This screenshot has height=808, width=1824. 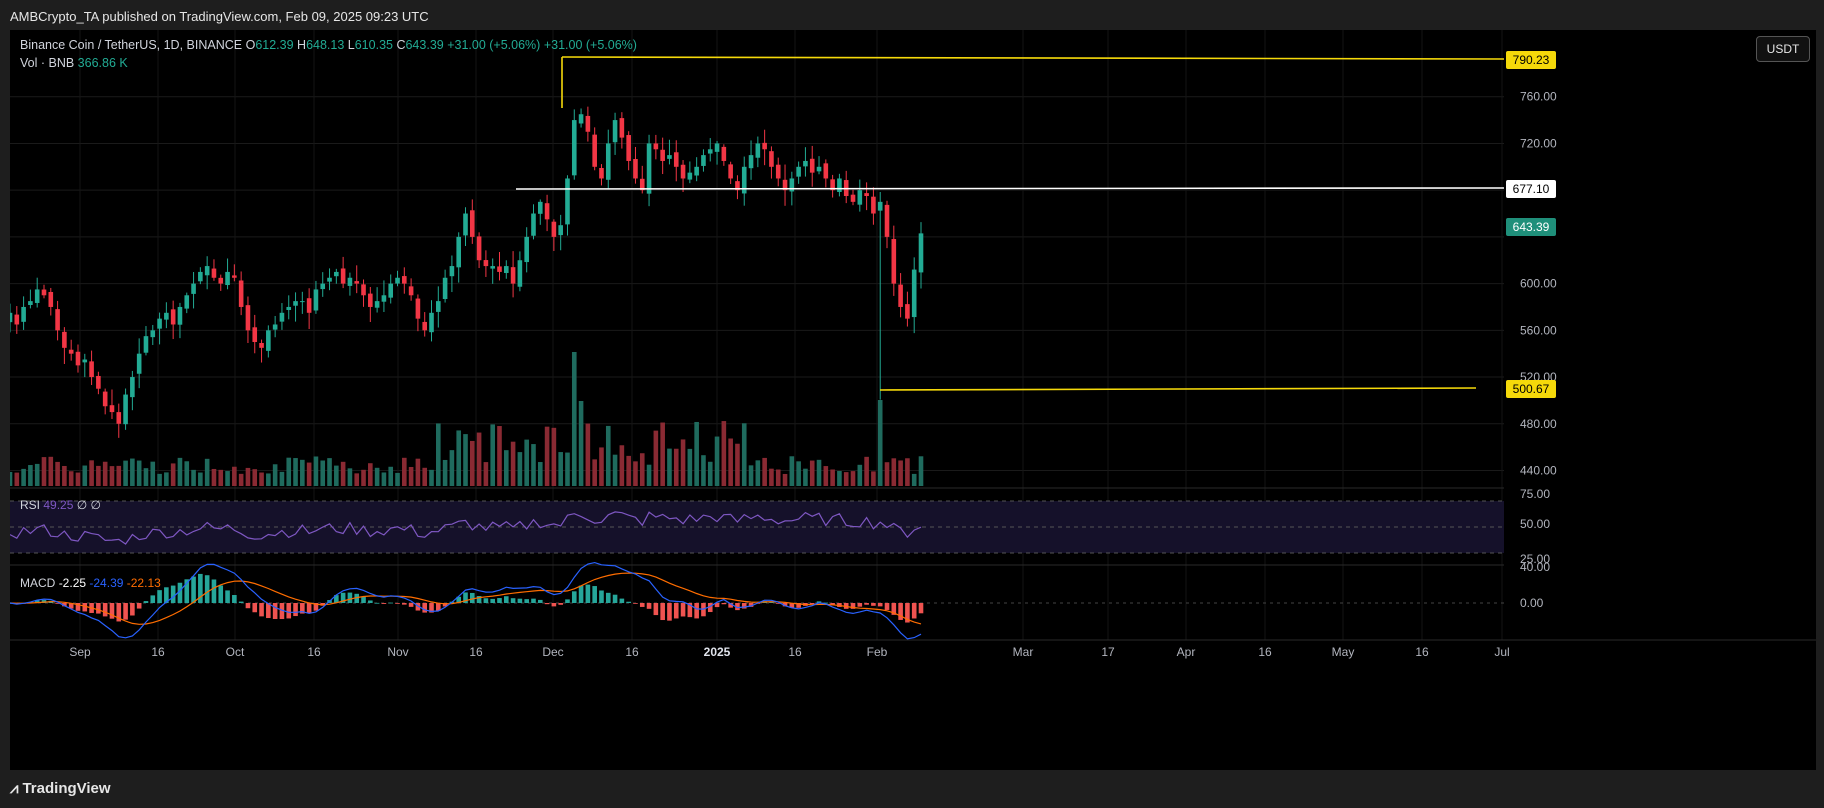 I want to click on macd-value-2: -24.39, so click(x=106, y=583).